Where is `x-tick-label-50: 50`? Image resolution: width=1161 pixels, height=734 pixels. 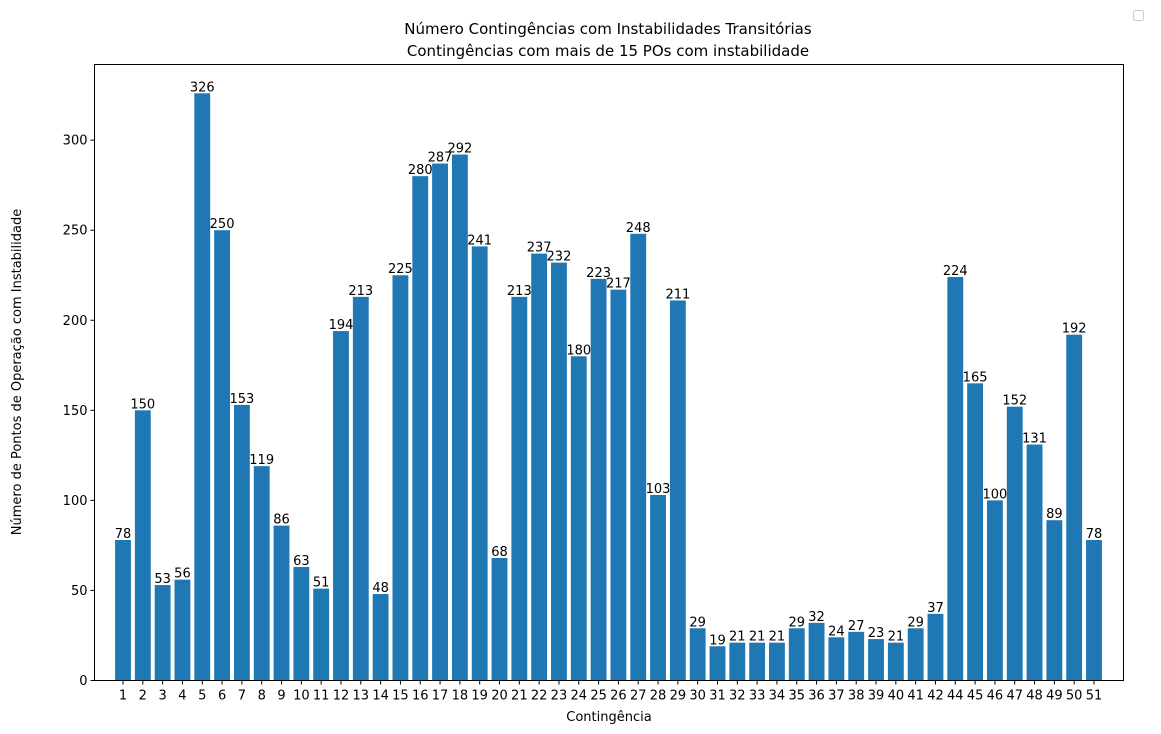
x-tick-label-50: 50 is located at coordinates (1074, 696).